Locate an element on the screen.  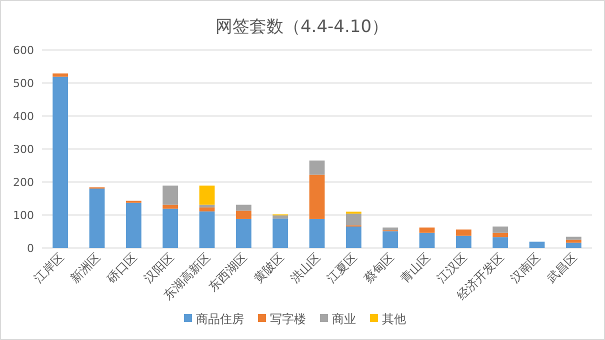
y-tick-label: 400 is located at coordinates (23, 116).